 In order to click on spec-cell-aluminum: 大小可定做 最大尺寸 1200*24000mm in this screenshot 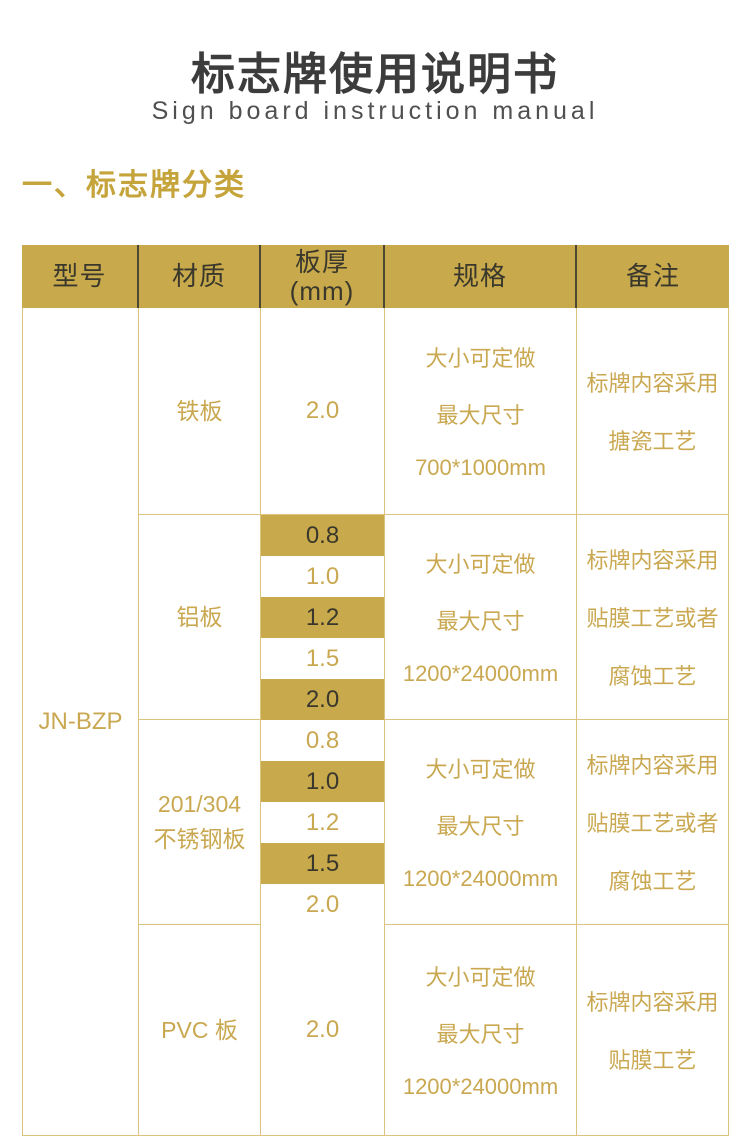, I will do `click(481, 617)`.